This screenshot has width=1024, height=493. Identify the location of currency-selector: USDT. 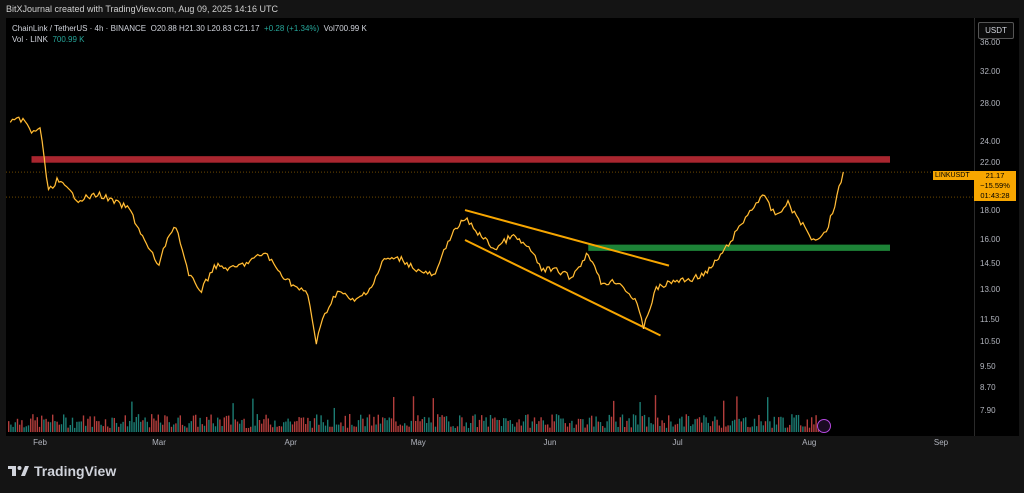
(996, 30).